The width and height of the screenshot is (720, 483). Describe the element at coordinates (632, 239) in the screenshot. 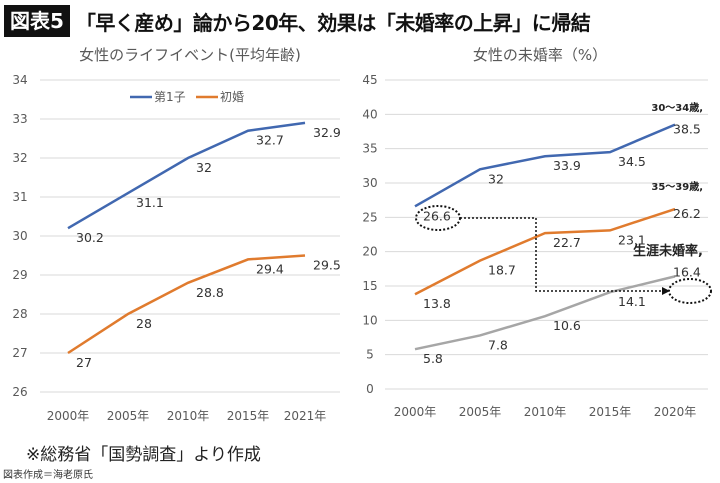

I see `data-label: 23.1` at that location.